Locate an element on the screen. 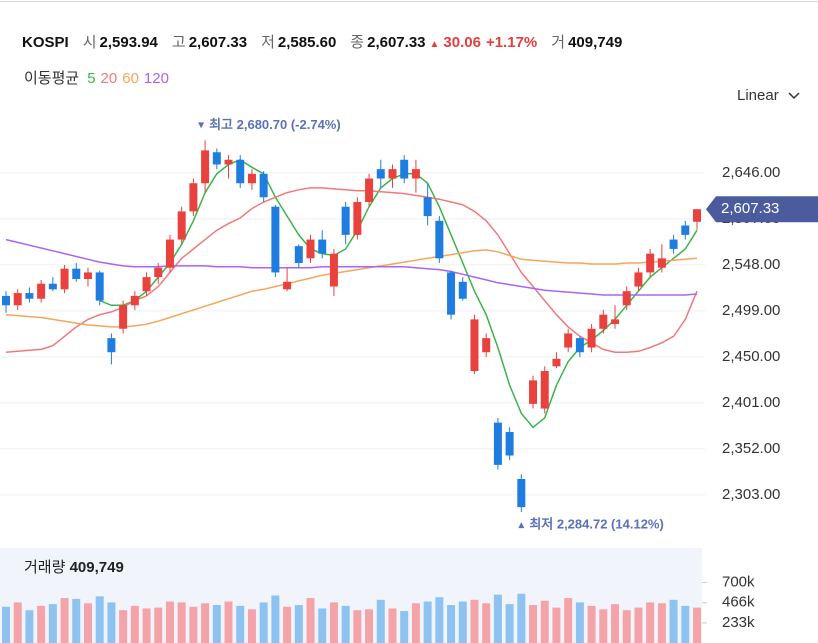 This screenshot has width=818, height=643. scale-dropdown: Linear is located at coordinates (769, 95).